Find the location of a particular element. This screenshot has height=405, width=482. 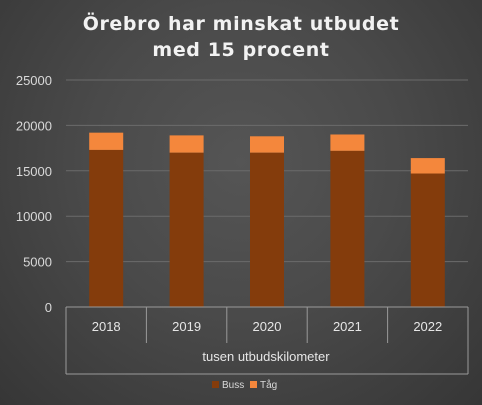

bar-buss-2018 is located at coordinates (106, 228).